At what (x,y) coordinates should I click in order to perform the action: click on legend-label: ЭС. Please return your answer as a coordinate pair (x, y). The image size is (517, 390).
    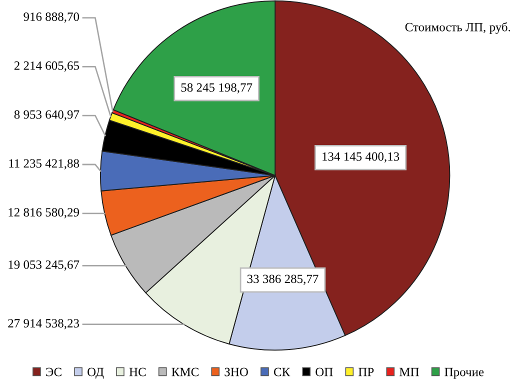
    Looking at the image, I should click on (54, 372).